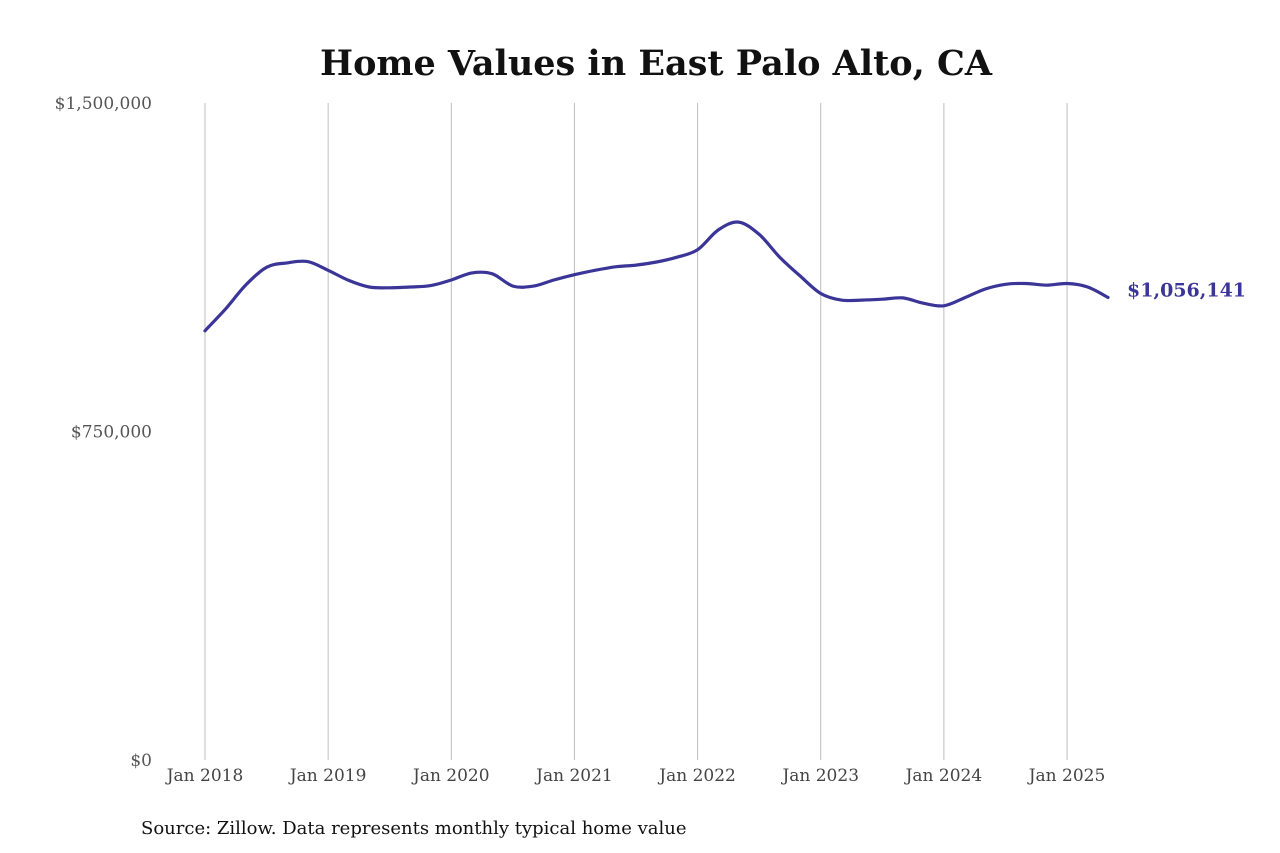  What do you see at coordinates (450, 776) in the screenshot?
I see `x-tick-label-2: Jan 2020` at bounding box center [450, 776].